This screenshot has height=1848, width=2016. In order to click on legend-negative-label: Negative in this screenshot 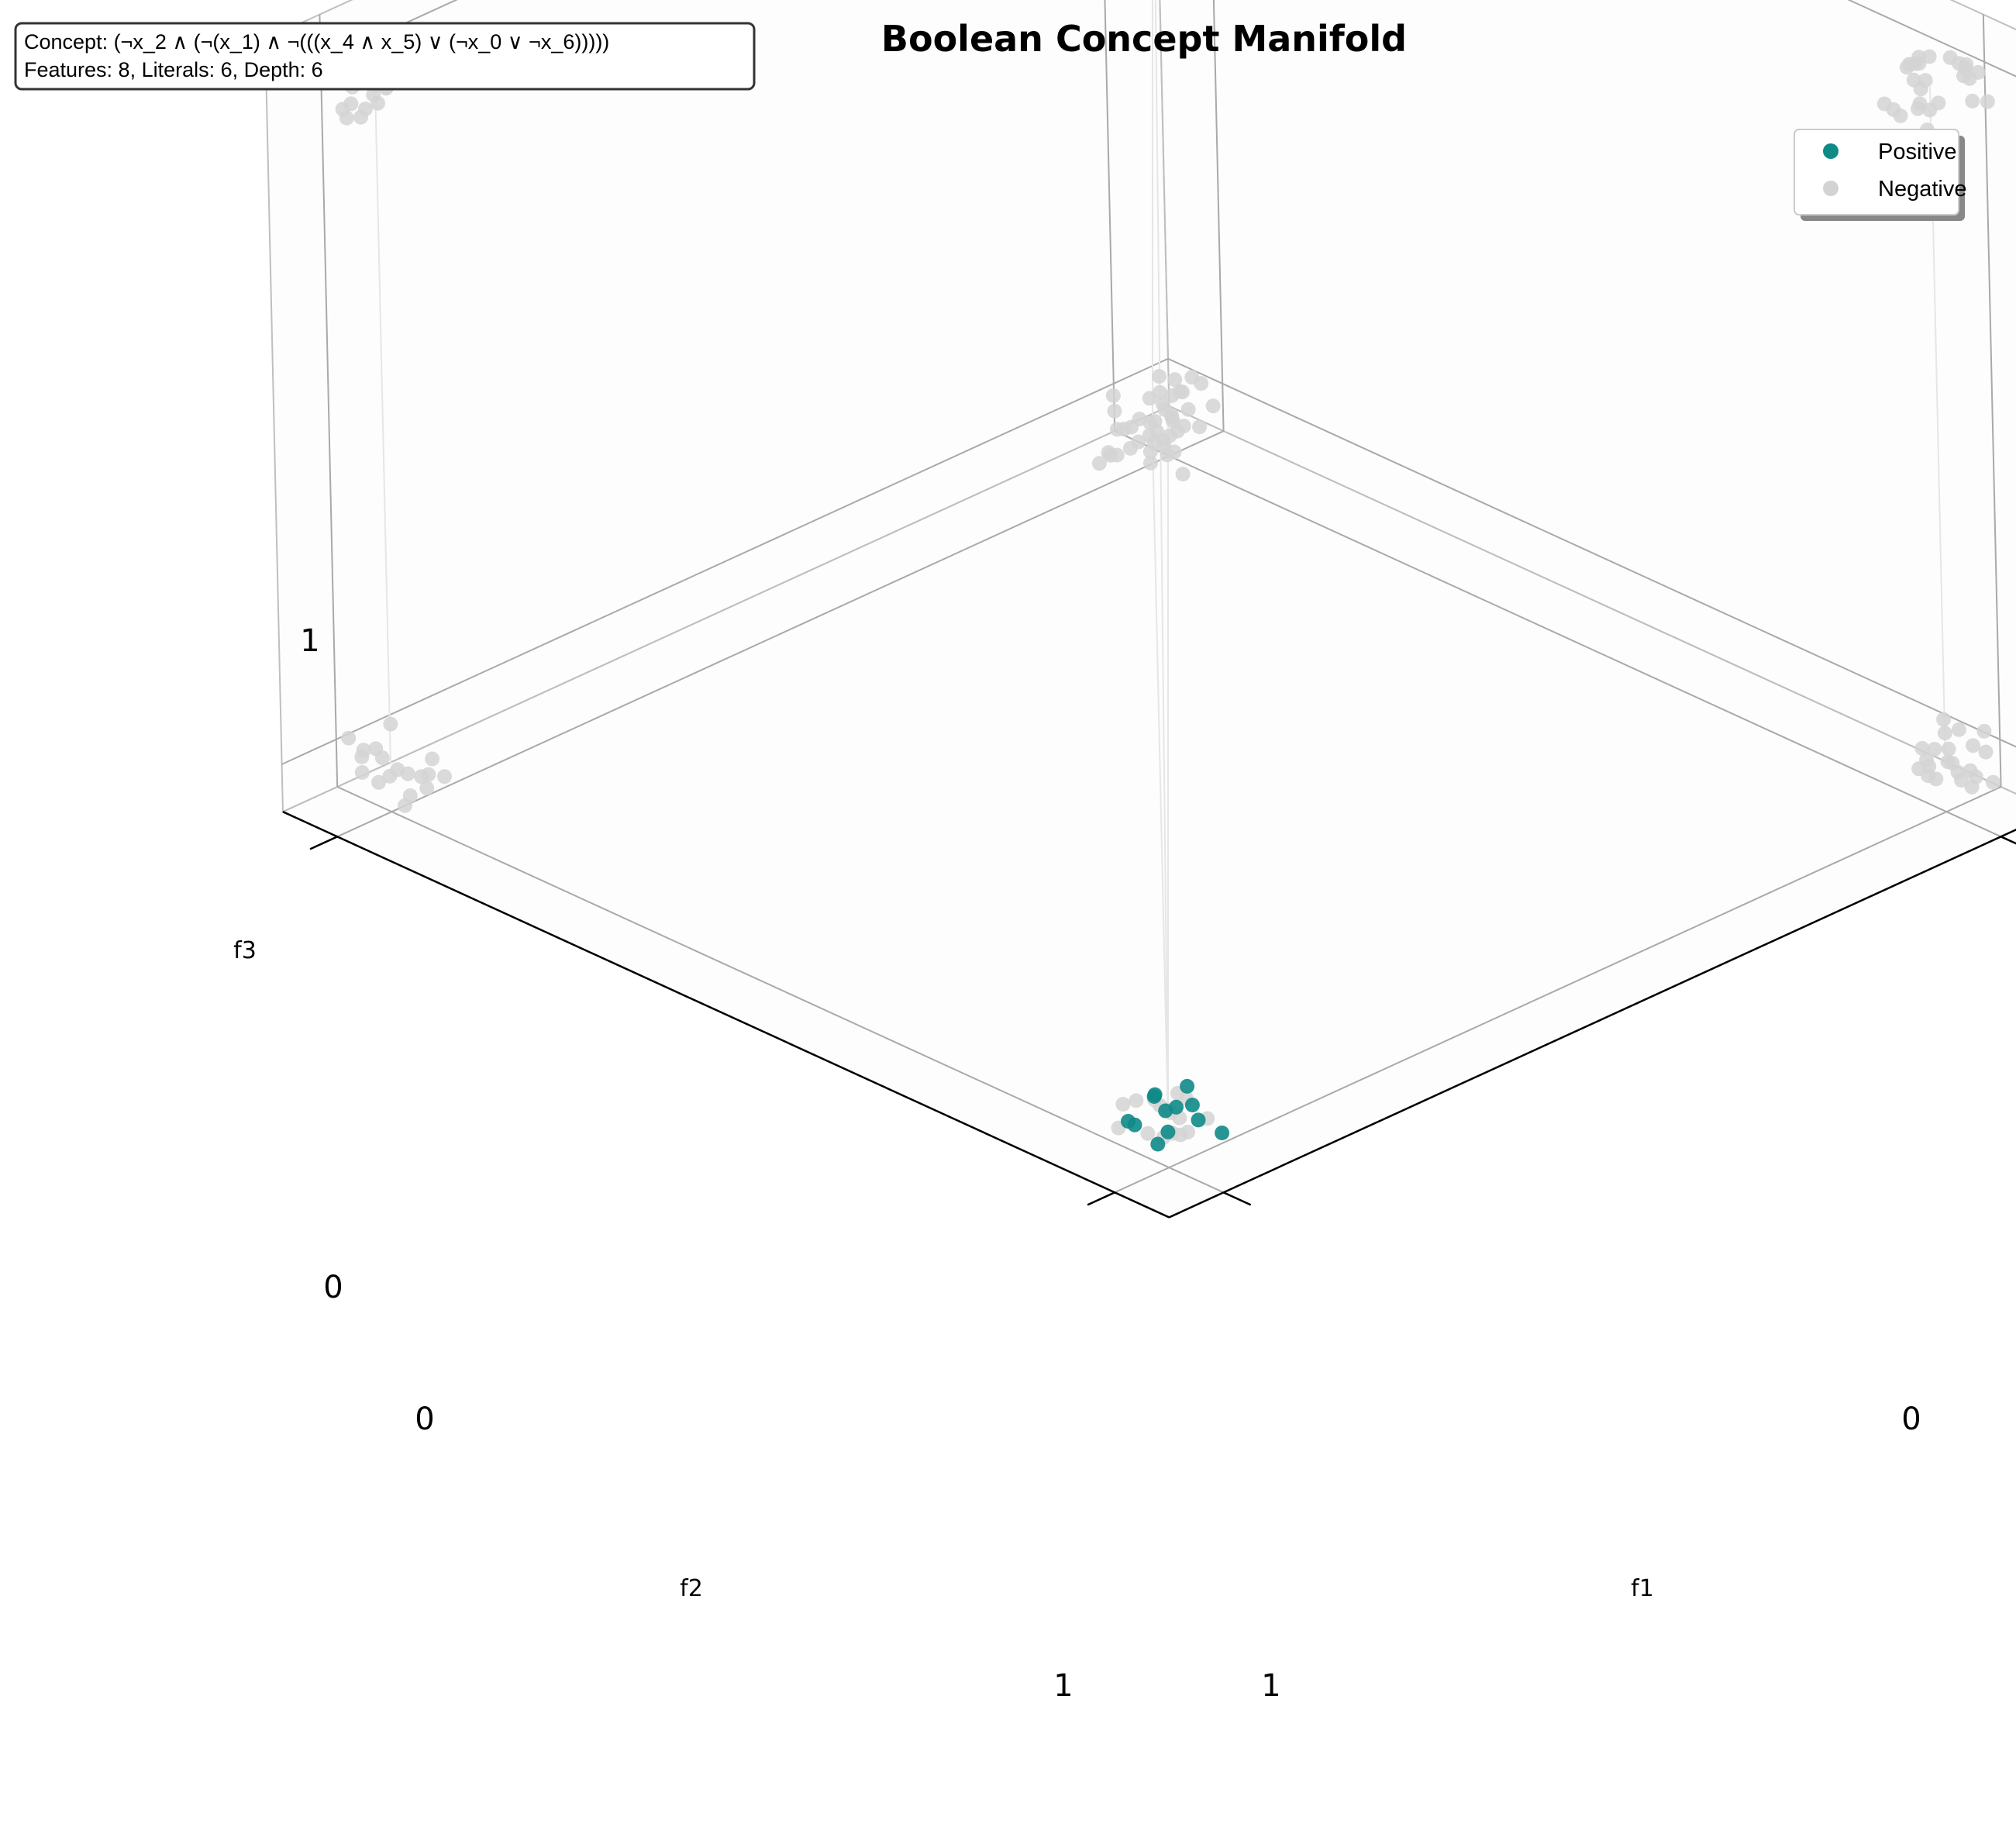, I will do `click(1922, 190)`.